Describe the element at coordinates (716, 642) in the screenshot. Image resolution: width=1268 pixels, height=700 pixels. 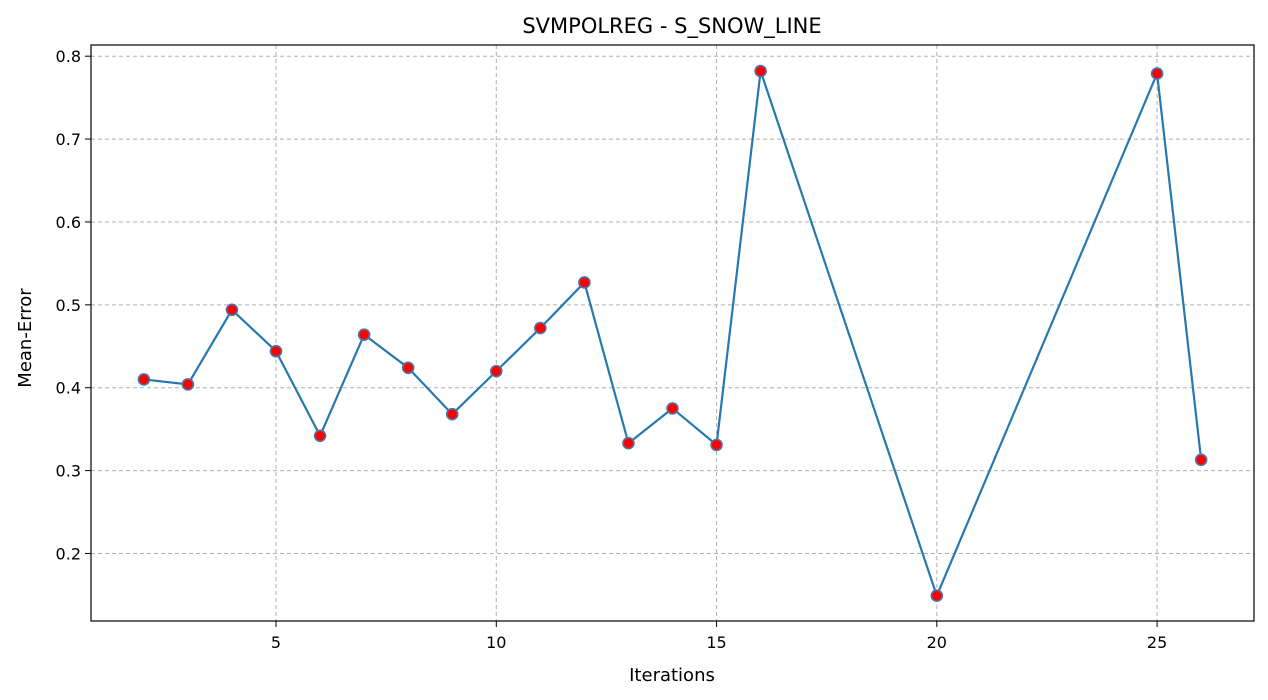
I see `x-tick-label: 15` at that location.